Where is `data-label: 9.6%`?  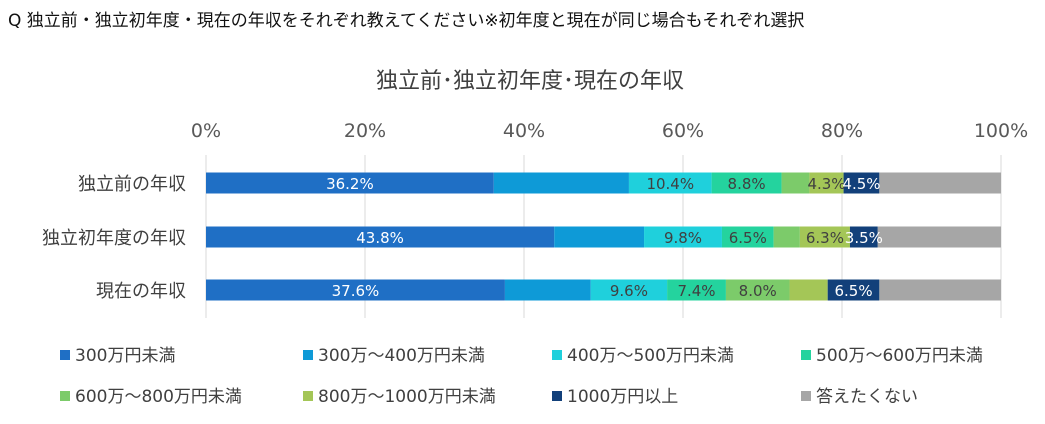
data-label: 9.6% is located at coordinates (629, 291).